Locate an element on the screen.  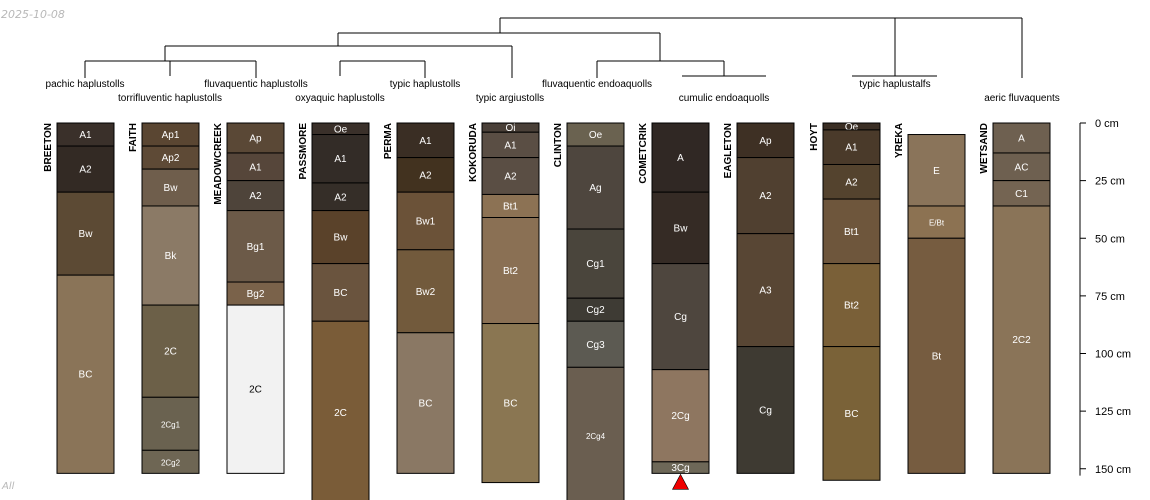
taxon-label-oxyaquic-haplustolls: oxyaquic haplustolls is located at coordinates (340, 98).